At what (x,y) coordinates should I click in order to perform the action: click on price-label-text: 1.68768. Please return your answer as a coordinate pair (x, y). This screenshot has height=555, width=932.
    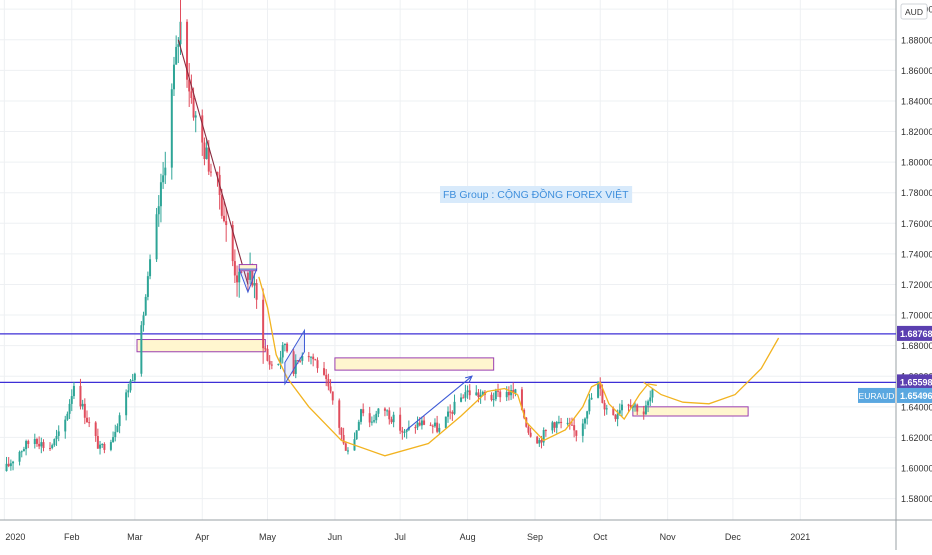
    Looking at the image, I should click on (916, 334).